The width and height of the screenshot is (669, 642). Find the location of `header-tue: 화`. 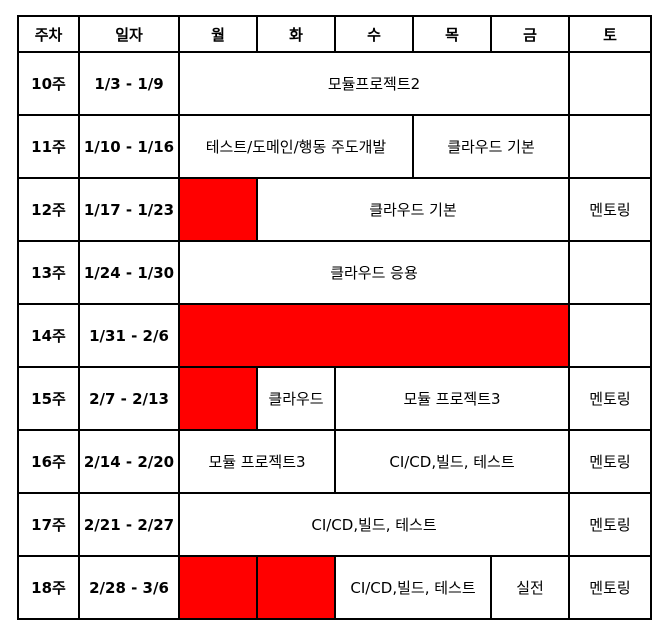

header-tue: 화 is located at coordinates (296, 34).